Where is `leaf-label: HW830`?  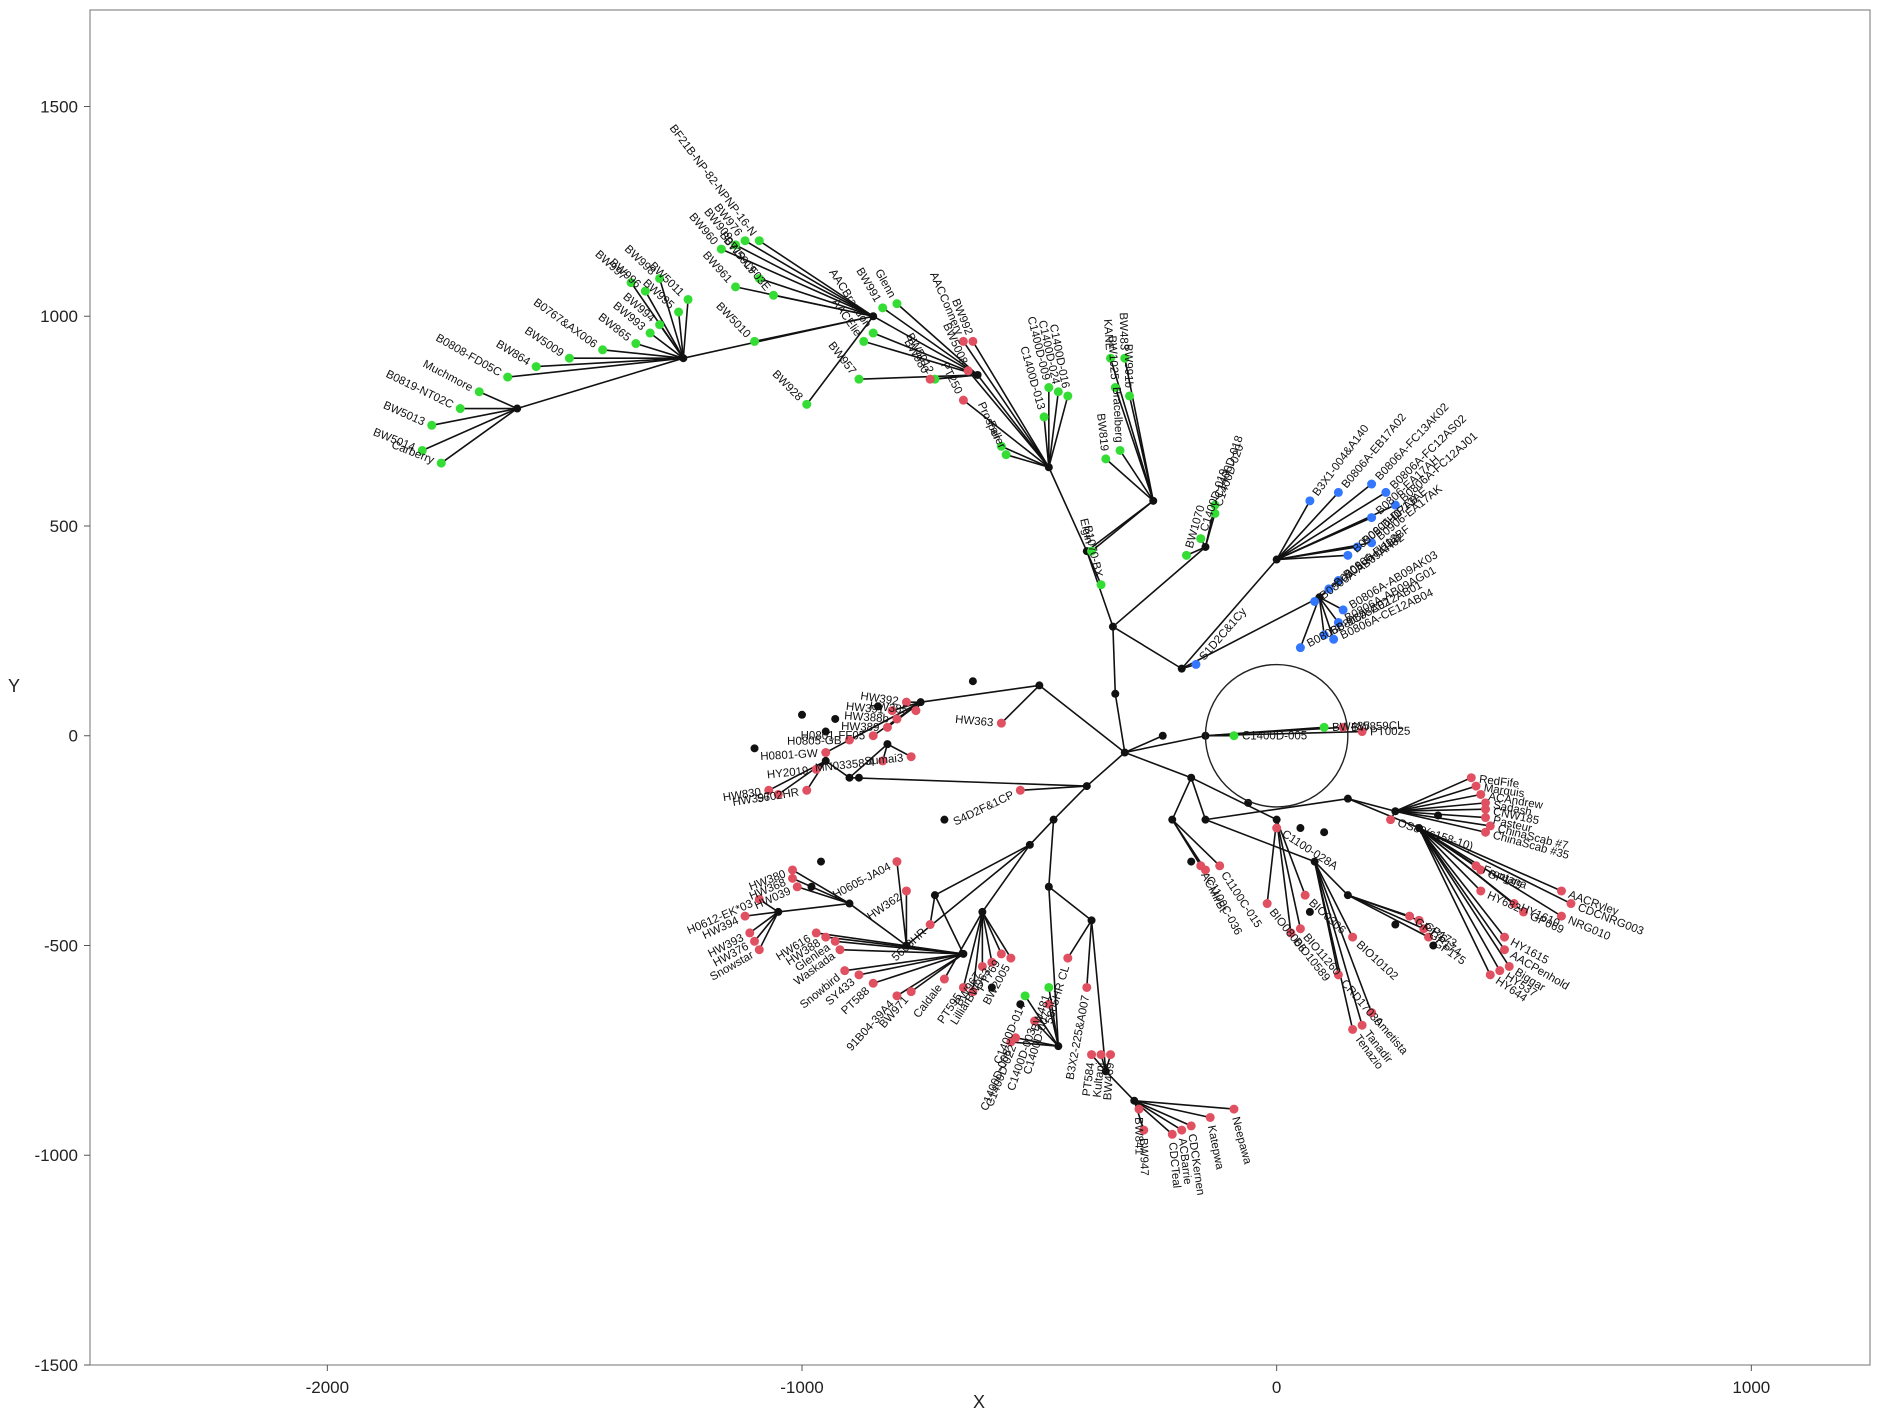 leaf-label: HW830 is located at coordinates (742, 796).